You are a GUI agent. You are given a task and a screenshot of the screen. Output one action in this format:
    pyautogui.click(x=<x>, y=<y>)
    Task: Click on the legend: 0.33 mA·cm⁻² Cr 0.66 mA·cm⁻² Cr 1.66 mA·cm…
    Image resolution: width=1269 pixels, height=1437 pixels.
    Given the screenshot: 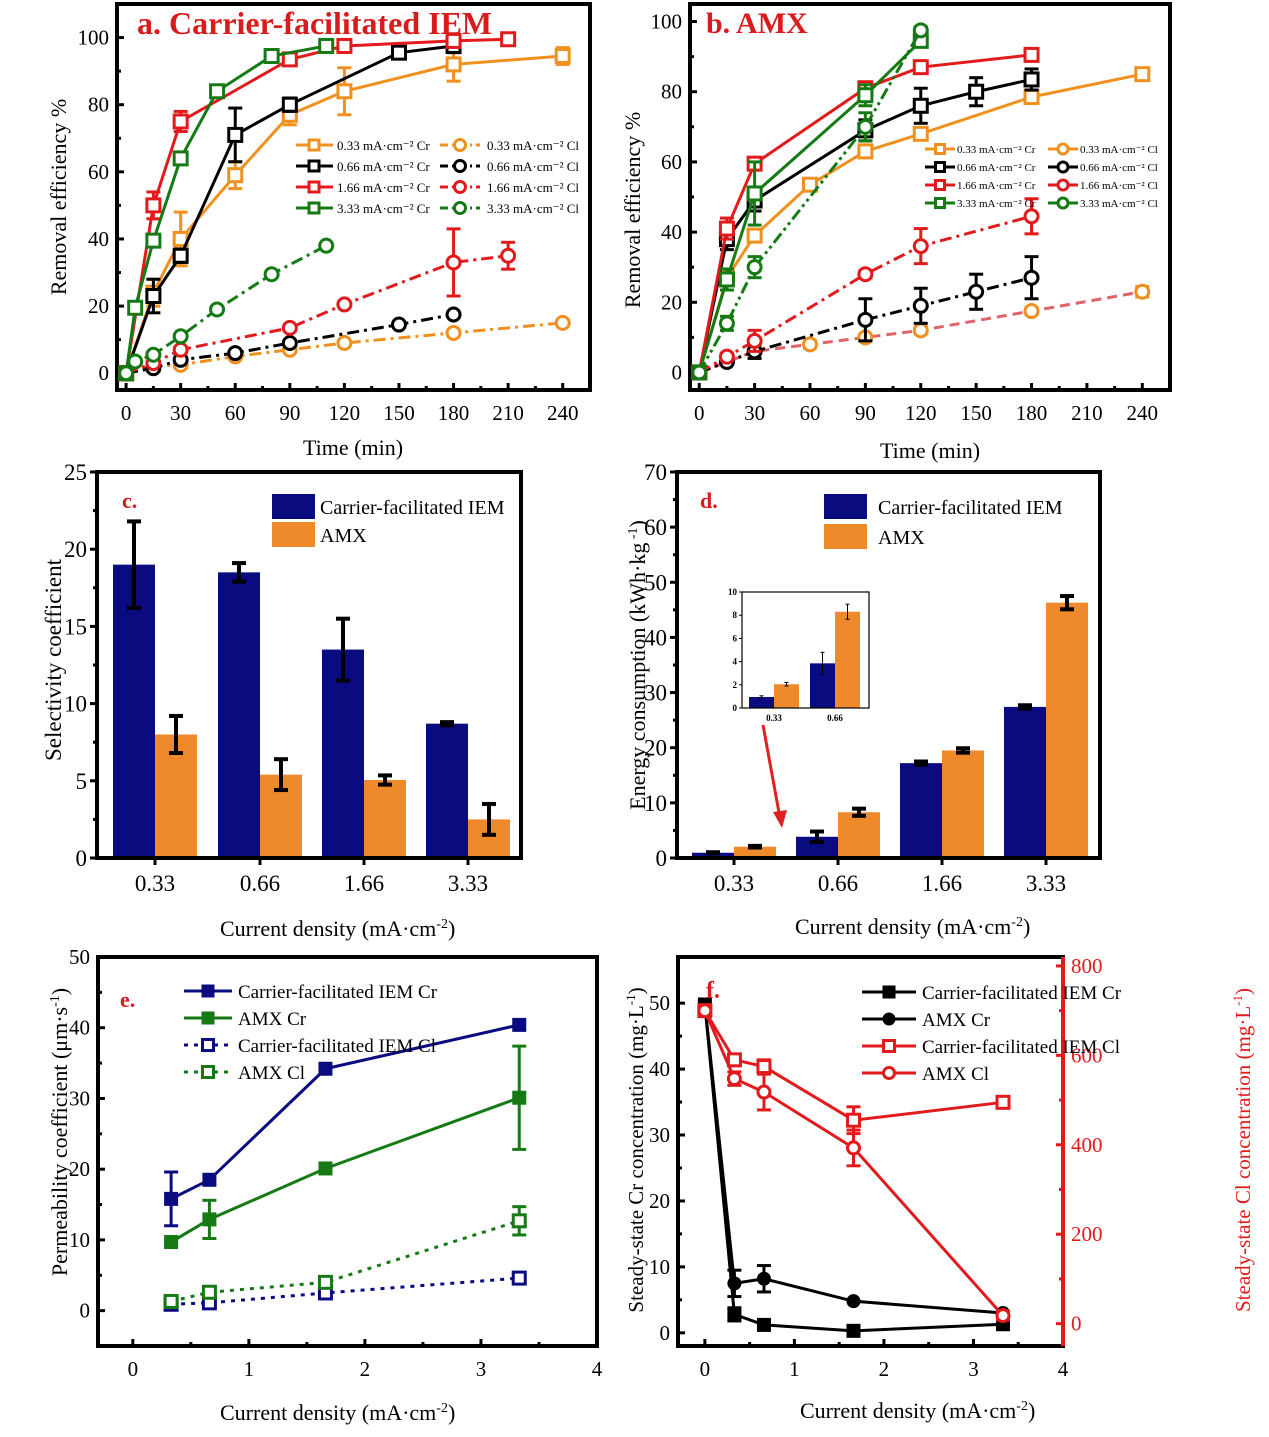 What is the action you would take?
    pyautogui.click(x=1041, y=176)
    